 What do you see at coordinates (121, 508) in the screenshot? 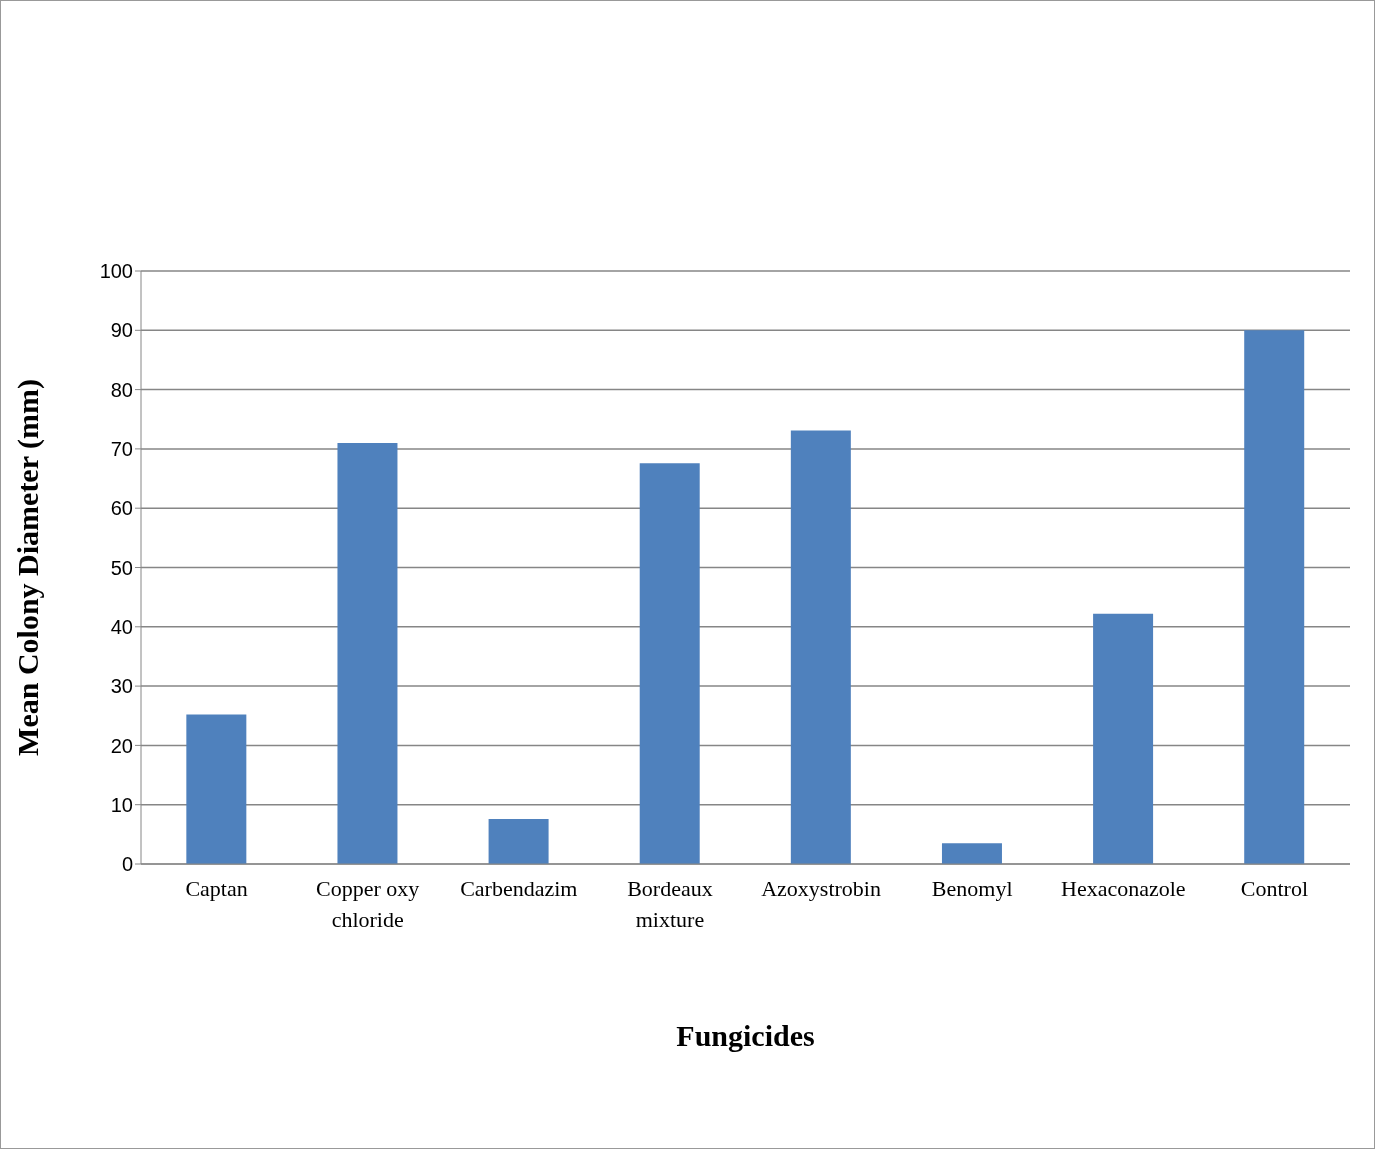
I see `y-tick-label: 60` at bounding box center [121, 508].